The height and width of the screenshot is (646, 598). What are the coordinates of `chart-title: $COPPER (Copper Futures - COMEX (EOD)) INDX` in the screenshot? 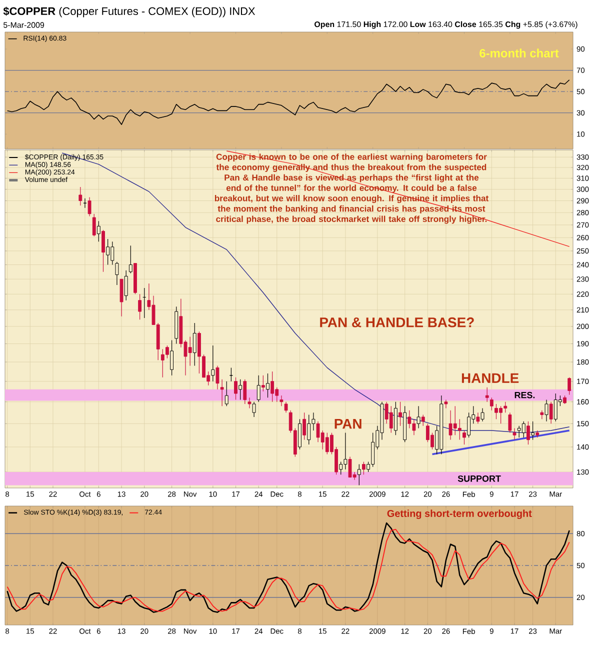 It's located at (129, 12).